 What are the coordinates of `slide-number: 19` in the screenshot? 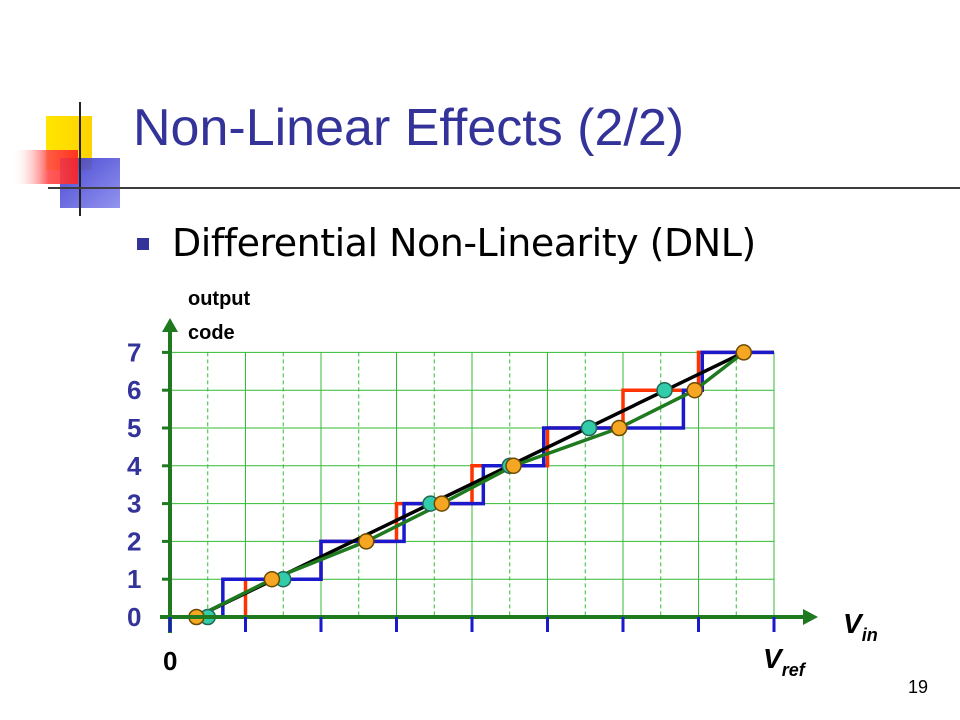 It's located at (918, 687).